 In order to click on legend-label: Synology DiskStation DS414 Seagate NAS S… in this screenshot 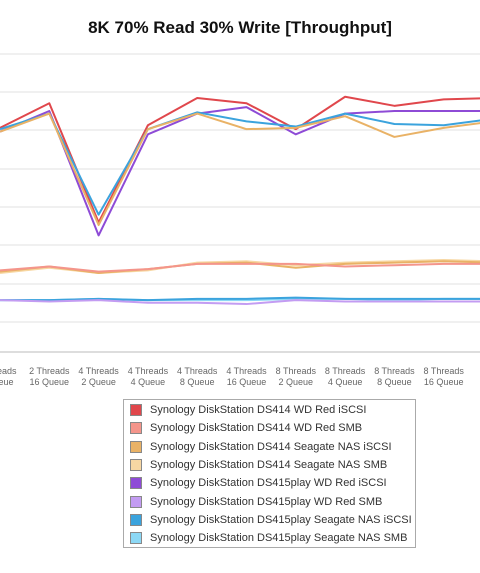, I will do `click(269, 464)`.